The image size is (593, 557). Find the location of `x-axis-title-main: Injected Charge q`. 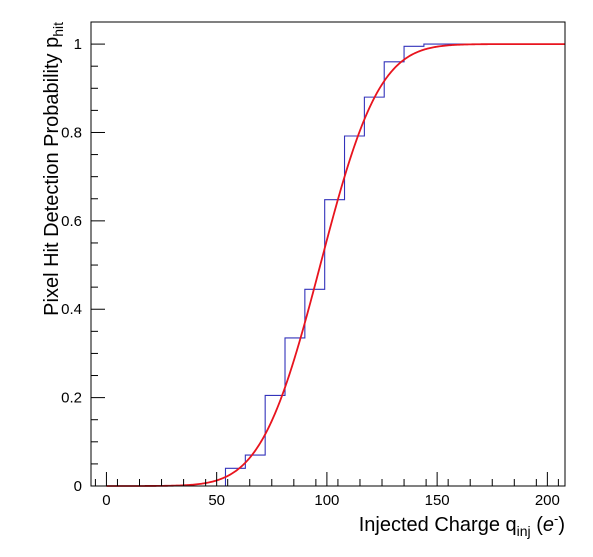

x-axis-title-main: Injected Charge q is located at coordinates (438, 525).